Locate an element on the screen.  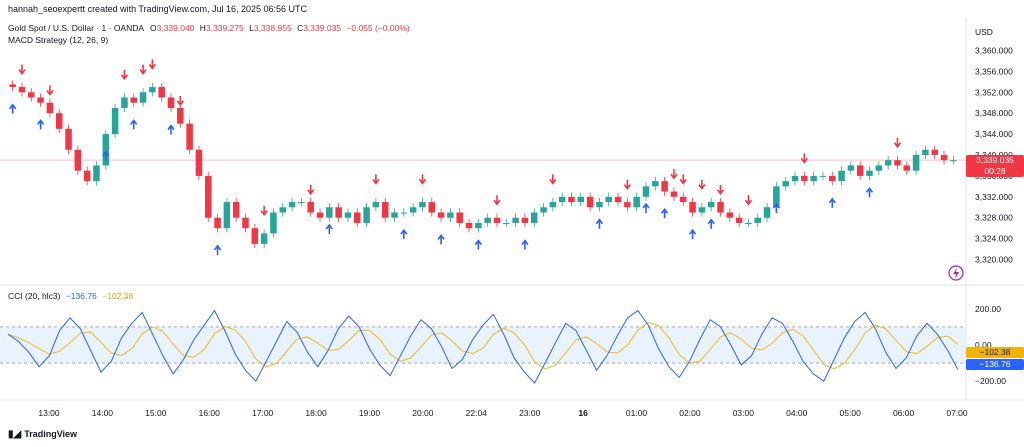
tv-logo-icon: ▮◢ is located at coordinates (15, 434).